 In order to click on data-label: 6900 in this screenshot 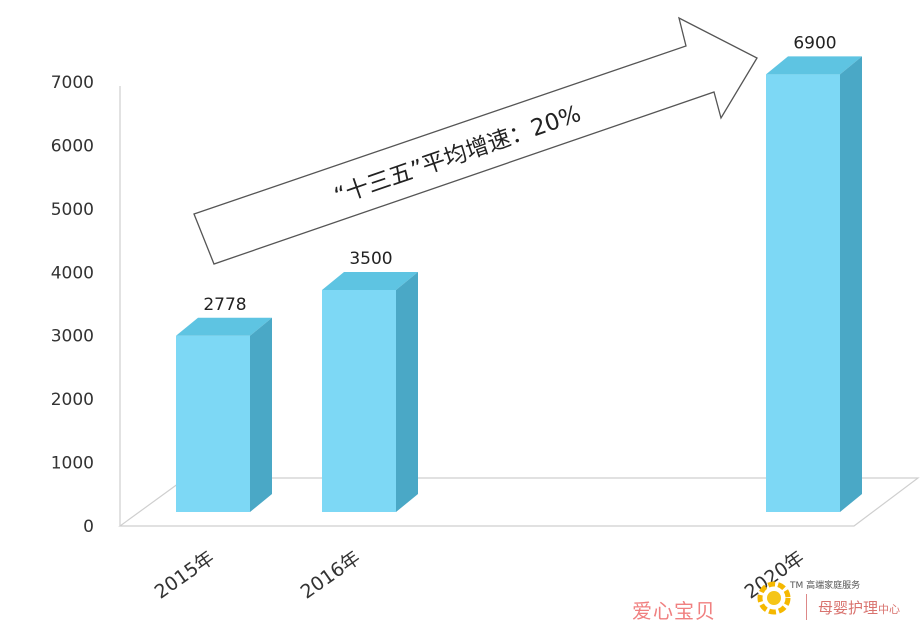, I will do `click(814, 43)`.